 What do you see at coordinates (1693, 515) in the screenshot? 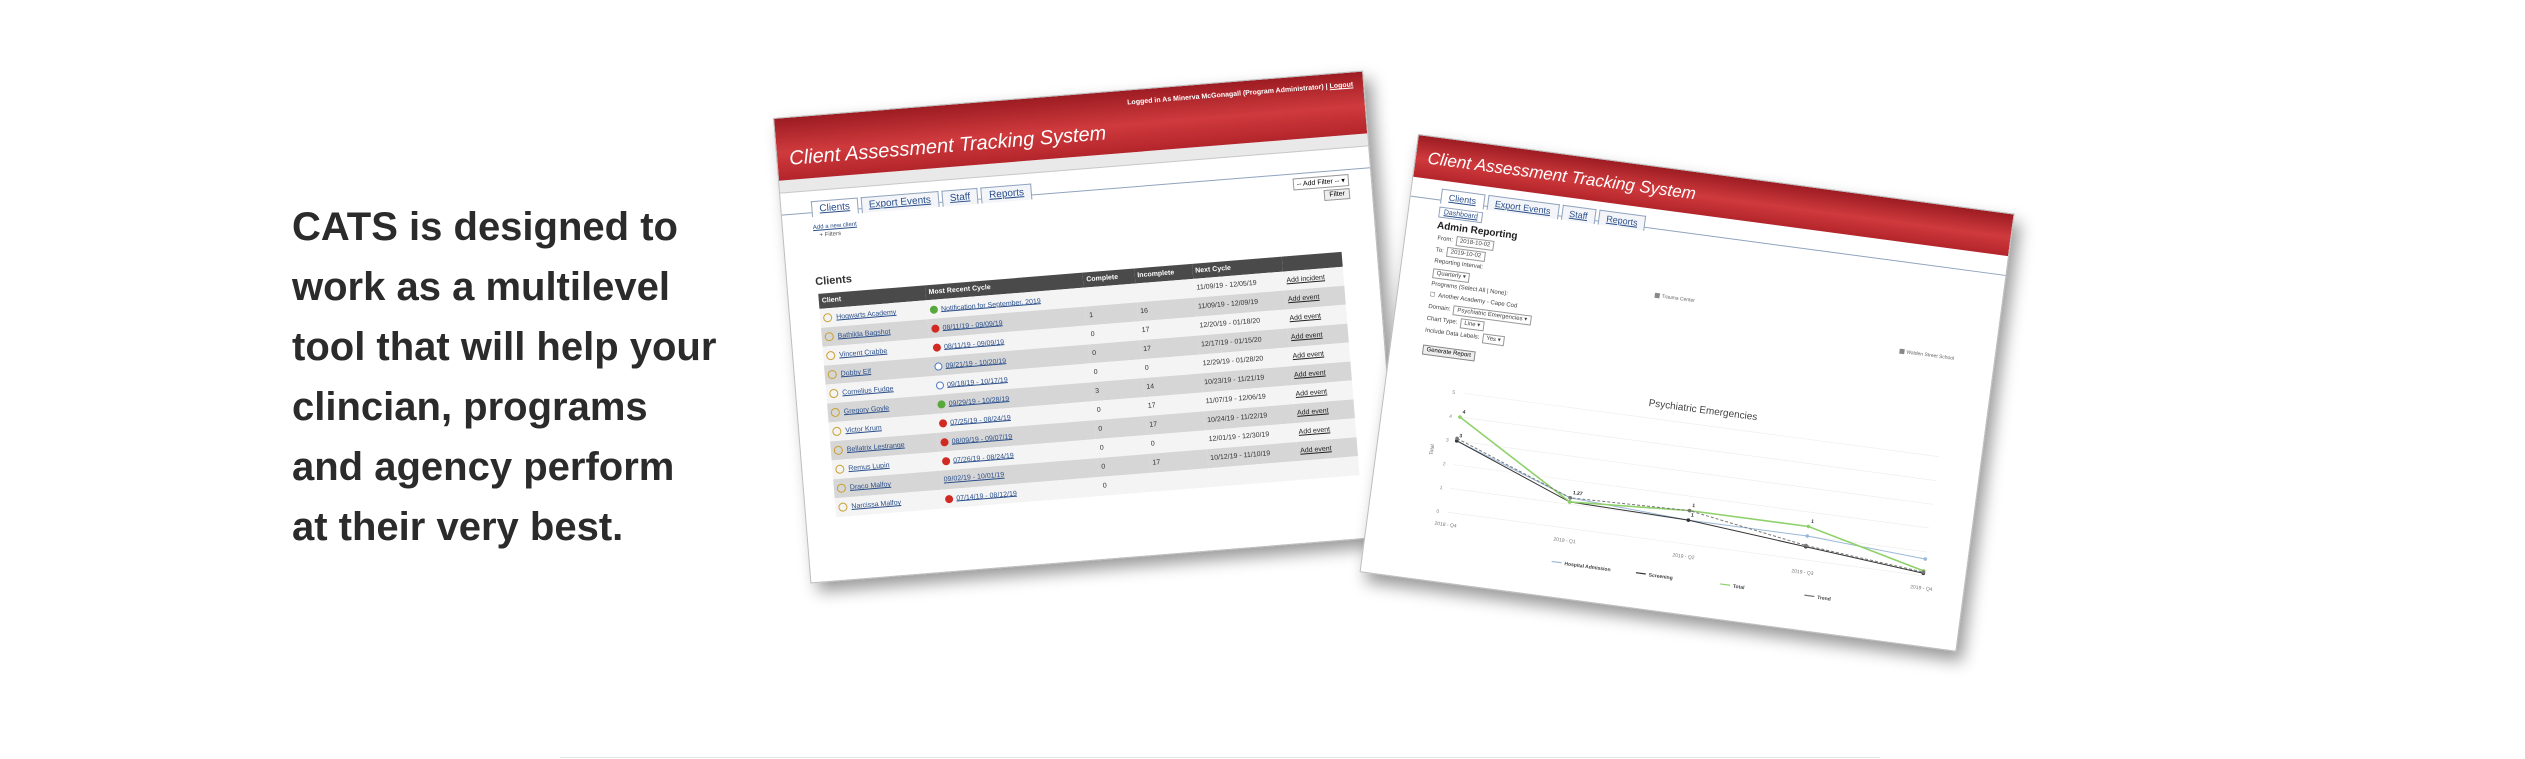
I see `data-label: 1` at bounding box center [1693, 515].